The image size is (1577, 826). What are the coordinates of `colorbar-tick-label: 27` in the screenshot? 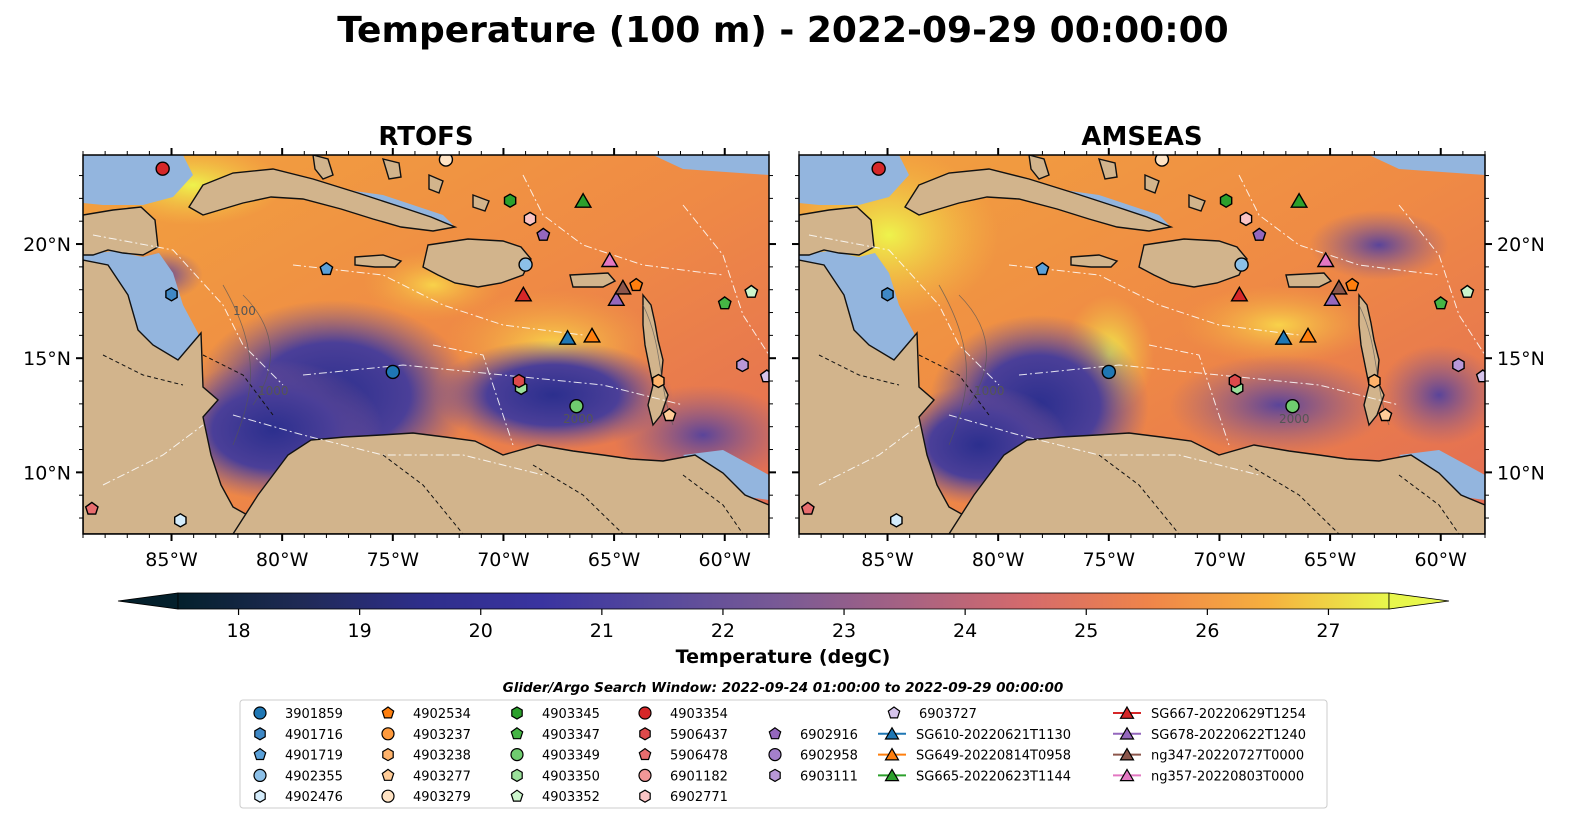 It's located at (1328, 631).